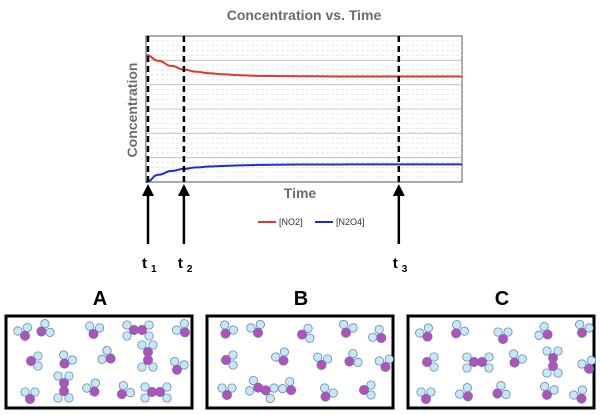  What do you see at coordinates (311, 222) in the screenshot?
I see `legend: [NO2] [N2O4]` at bounding box center [311, 222].